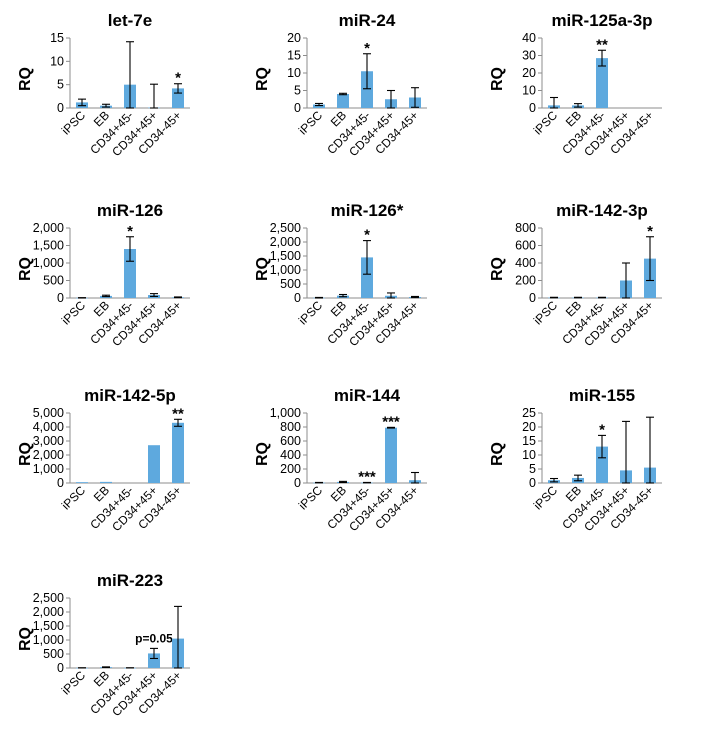 Image resolution: width=714 pixels, height=738 pixels. What do you see at coordinates (367, 210) in the screenshot?
I see `panel-title: miR-126*` at bounding box center [367, 210].